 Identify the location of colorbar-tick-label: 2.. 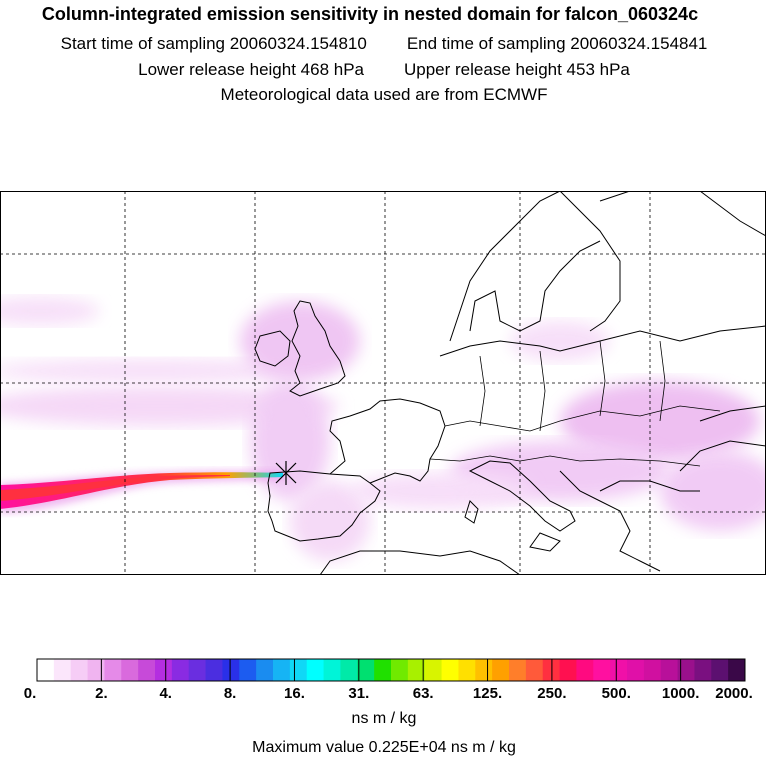
(101, 693).